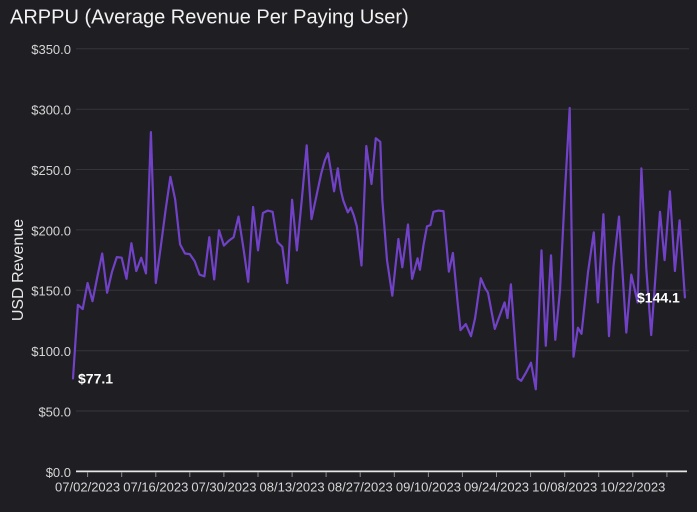 The height and width of the screenshot is (512, 697). I want to click on svg-text: $300.0, so click(51, 110).